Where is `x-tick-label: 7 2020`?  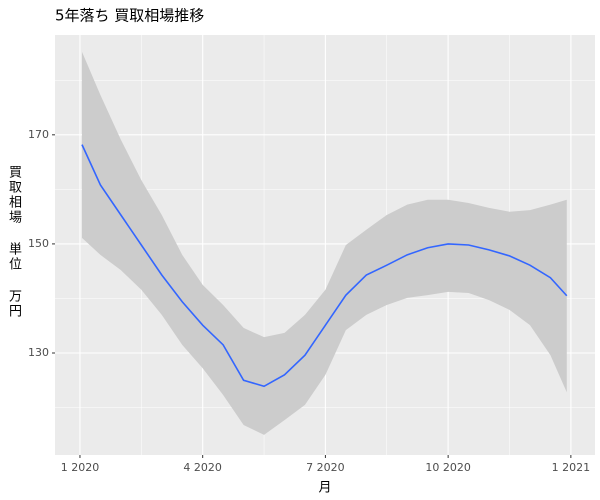
x-tick-label: 7 2020 is located at coordinates (325, 467).